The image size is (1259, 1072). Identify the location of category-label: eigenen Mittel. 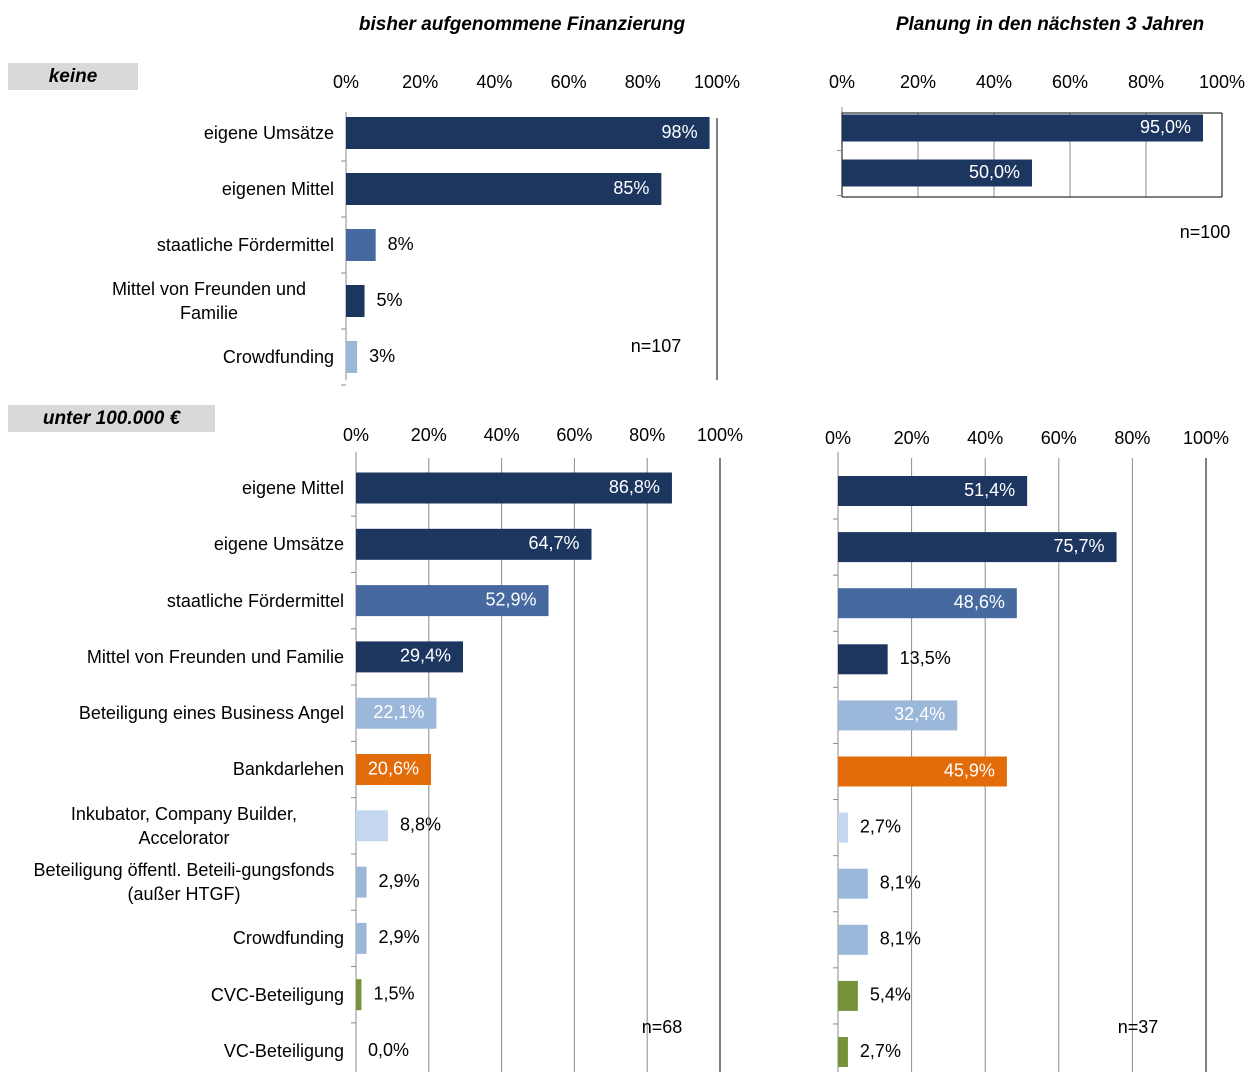
(209, 189).